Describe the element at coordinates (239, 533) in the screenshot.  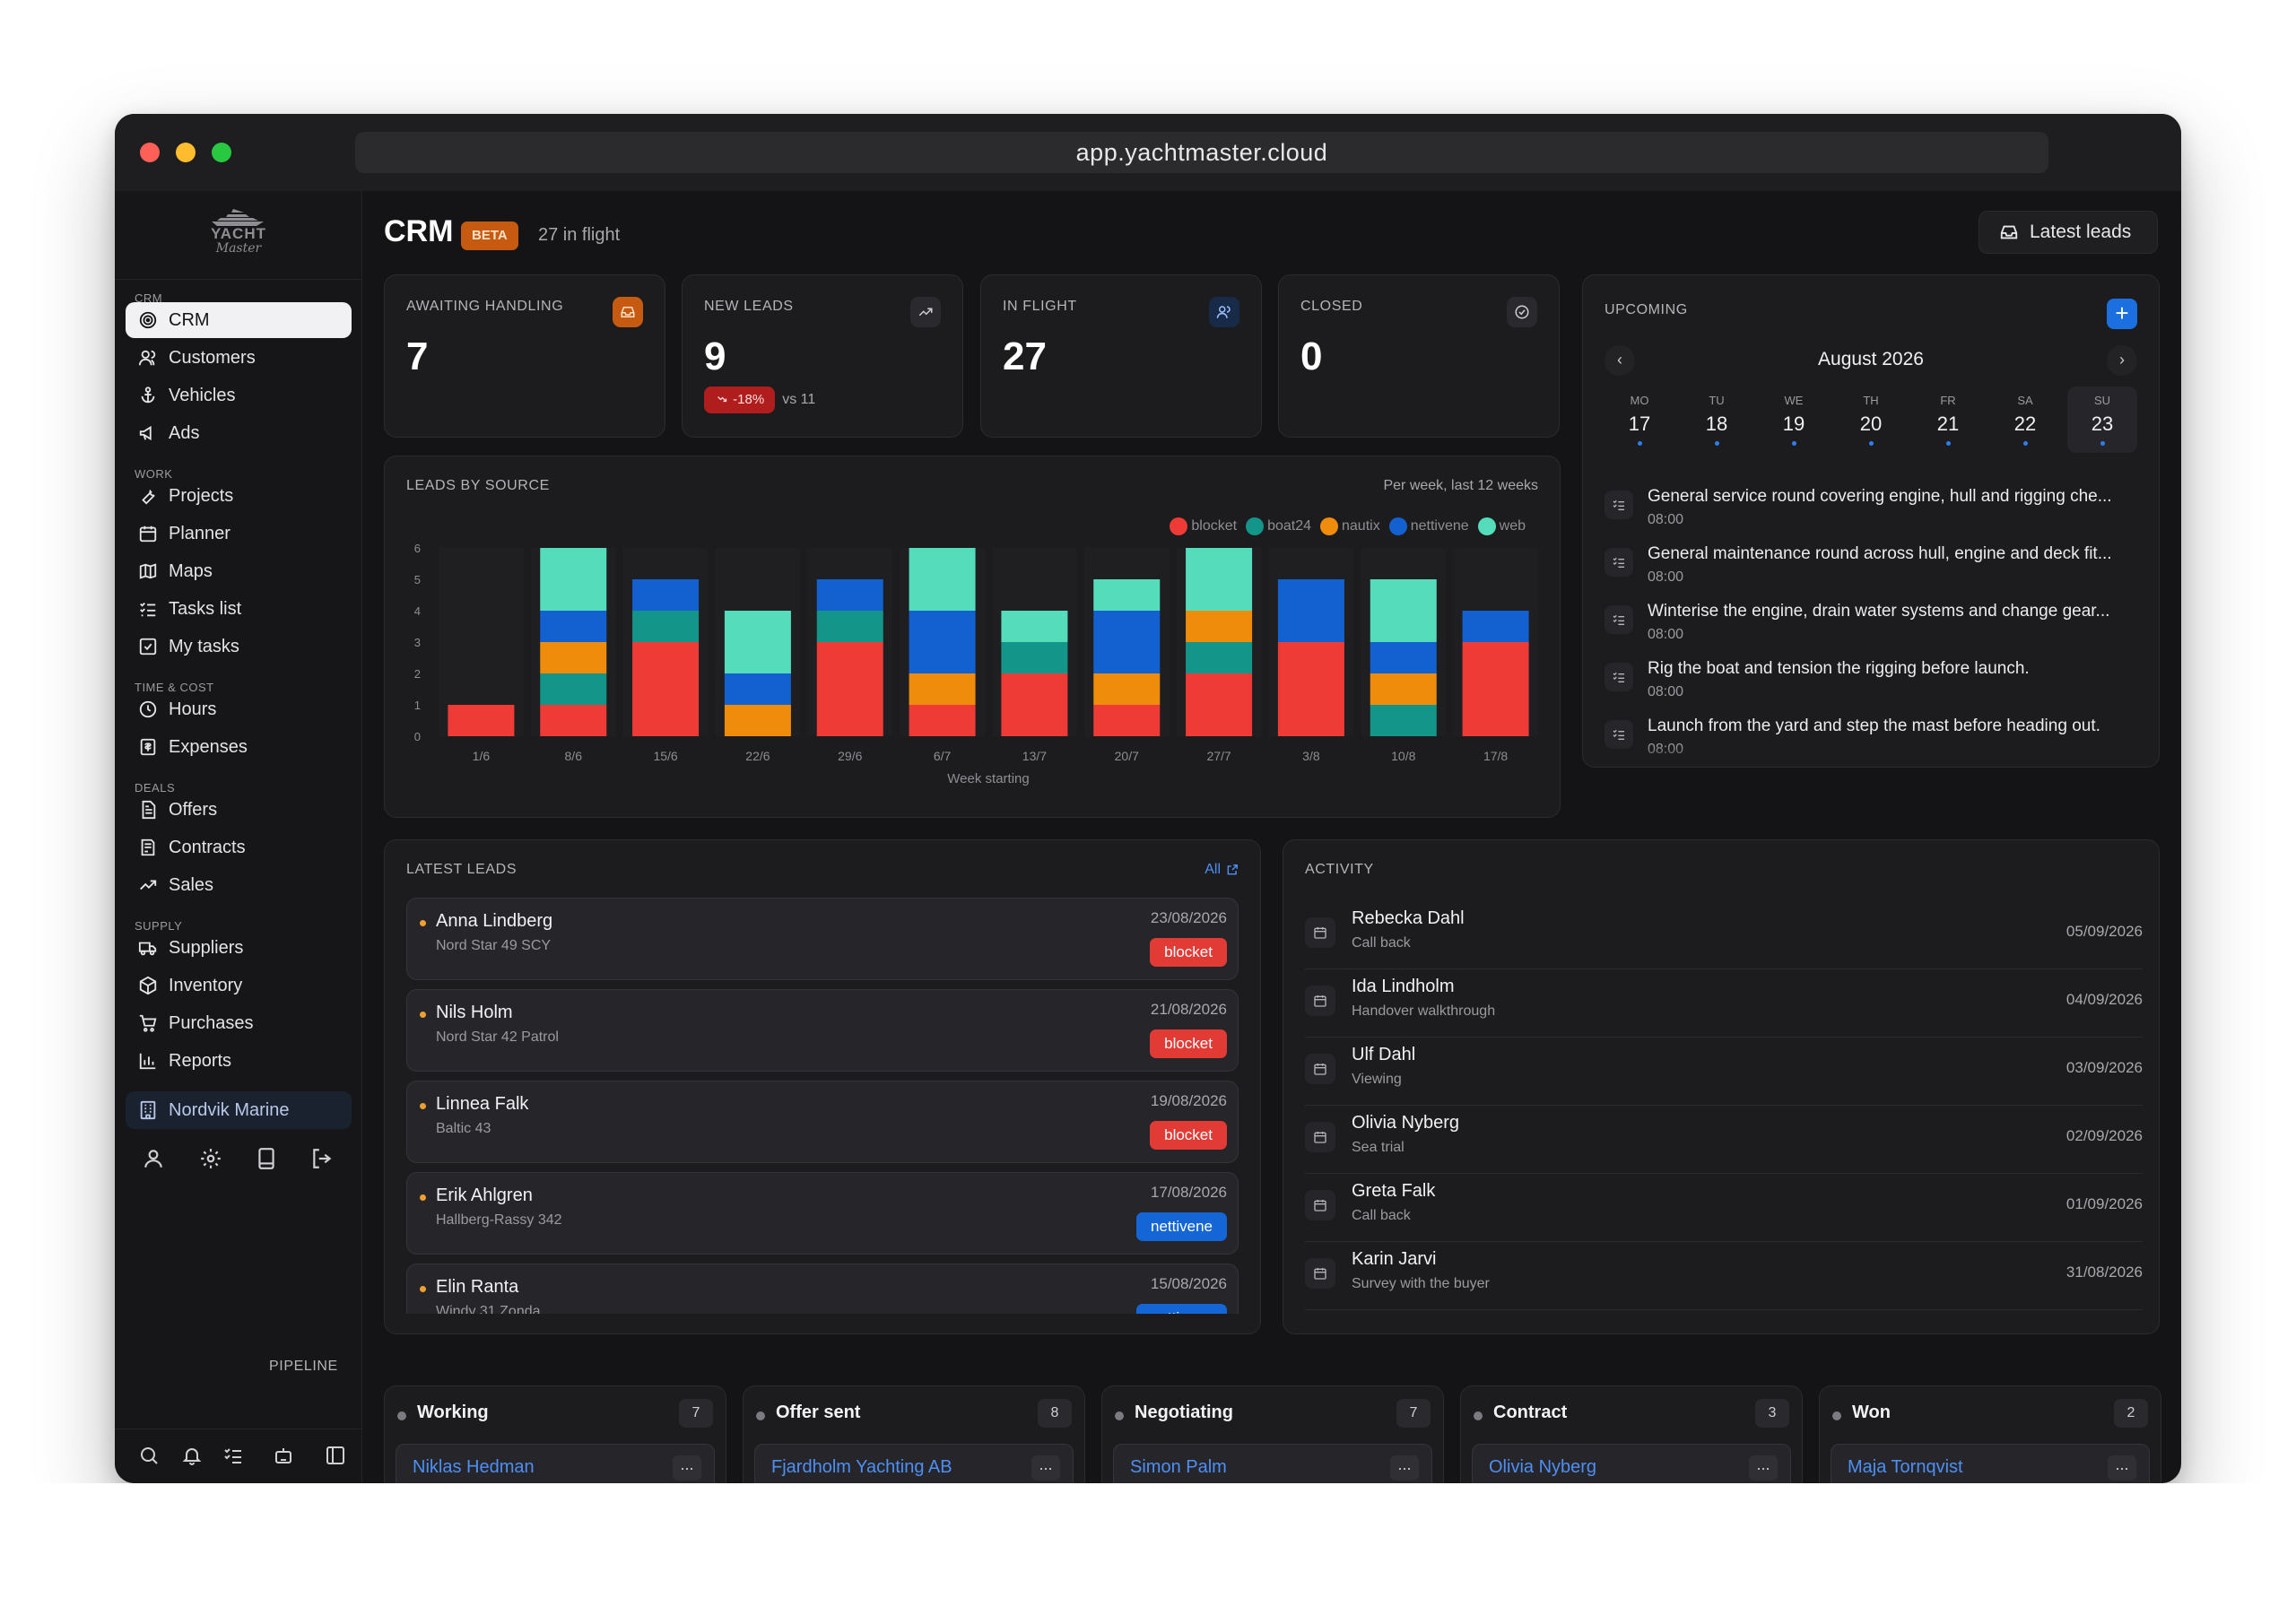
I see `sidebar-item-planner: Planner` at that location.